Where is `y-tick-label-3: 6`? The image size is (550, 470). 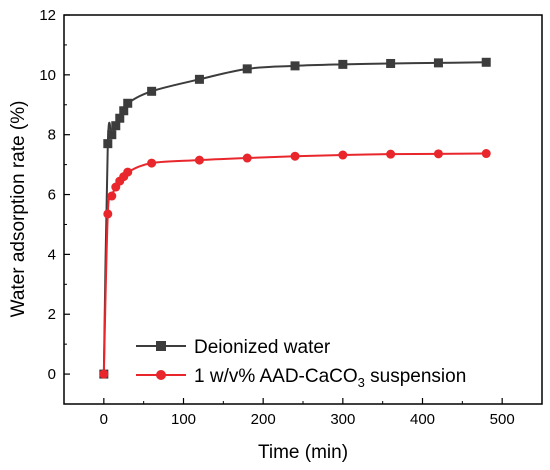 y-tick-label-3: 6 is located at coordinates (52, 195).